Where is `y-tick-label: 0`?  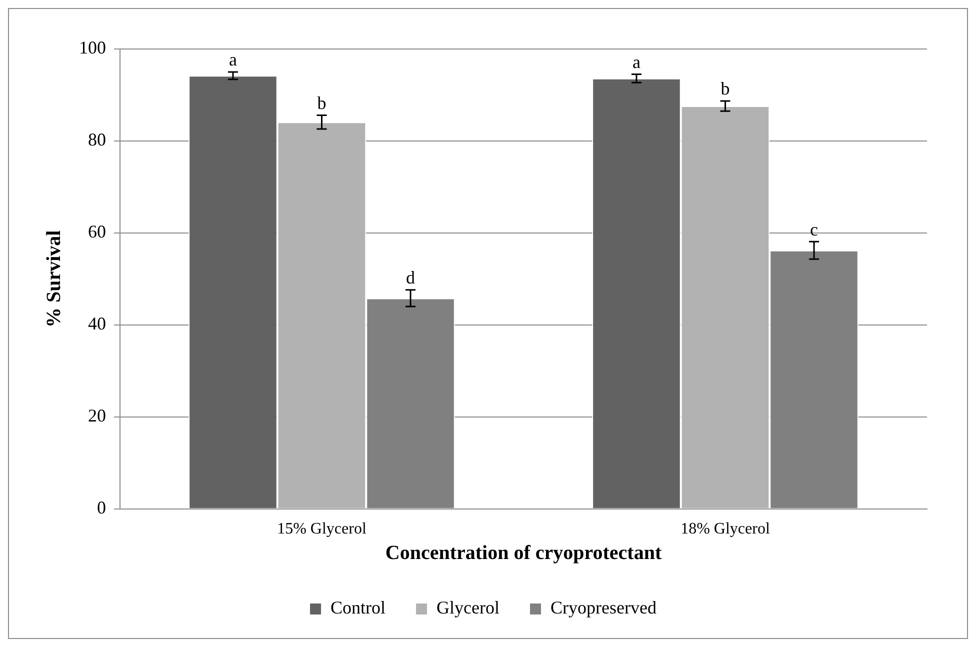 y-tick-label: 0 is located at coordinates (101, 508).